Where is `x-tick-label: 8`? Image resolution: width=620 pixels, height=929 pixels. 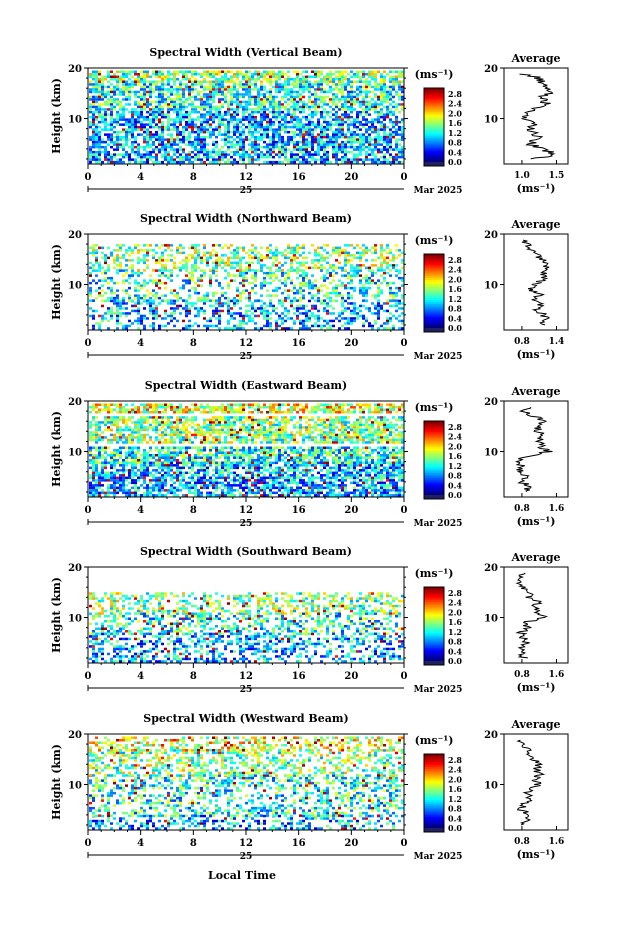
x-tick-label: 8 is located at coordinates (193, 343).